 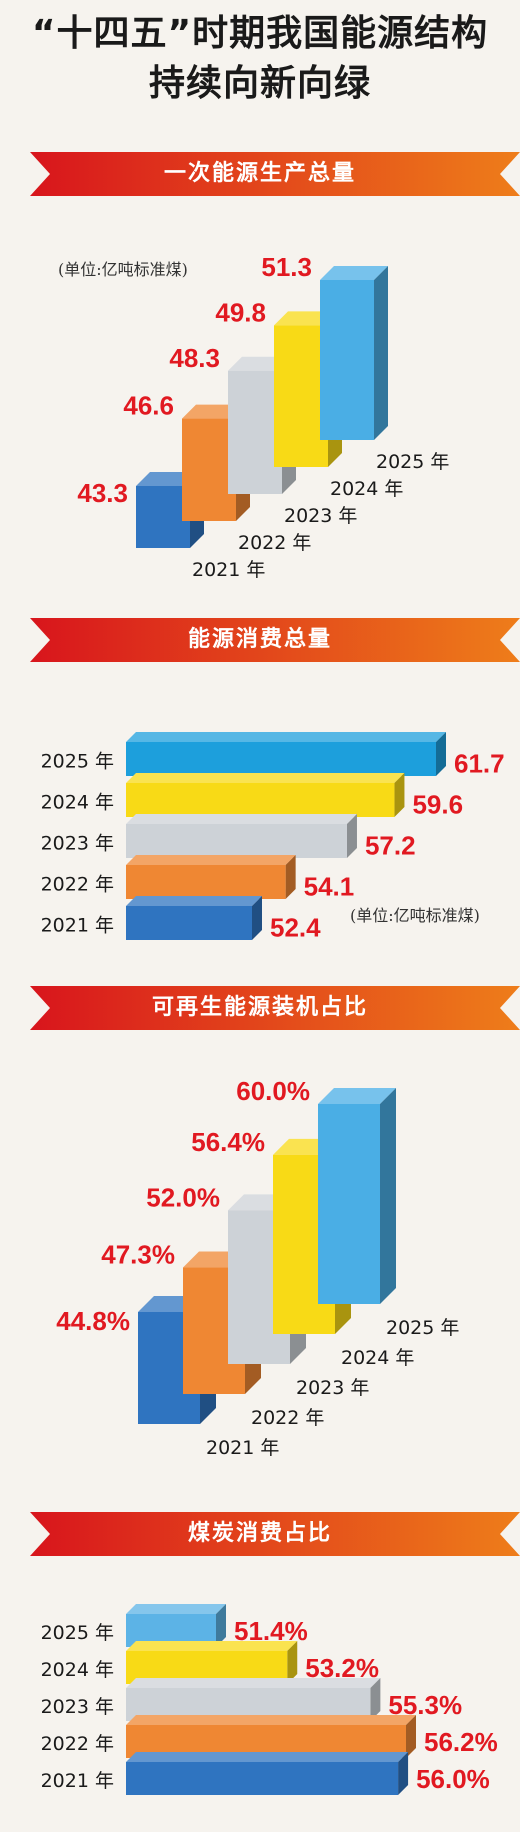 I want to click on consumption-value-label-2024: 59.6, so click(x=437, y=804).